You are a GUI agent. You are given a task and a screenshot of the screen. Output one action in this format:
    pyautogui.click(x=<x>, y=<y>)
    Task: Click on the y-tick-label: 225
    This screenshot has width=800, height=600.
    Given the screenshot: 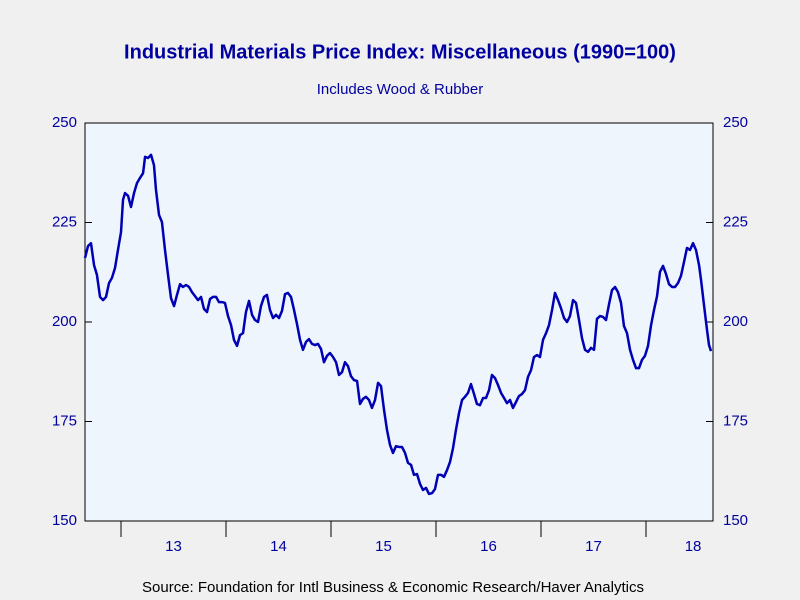 What is the action you would take?
    pyautogui.click(x=64, y=221)
    